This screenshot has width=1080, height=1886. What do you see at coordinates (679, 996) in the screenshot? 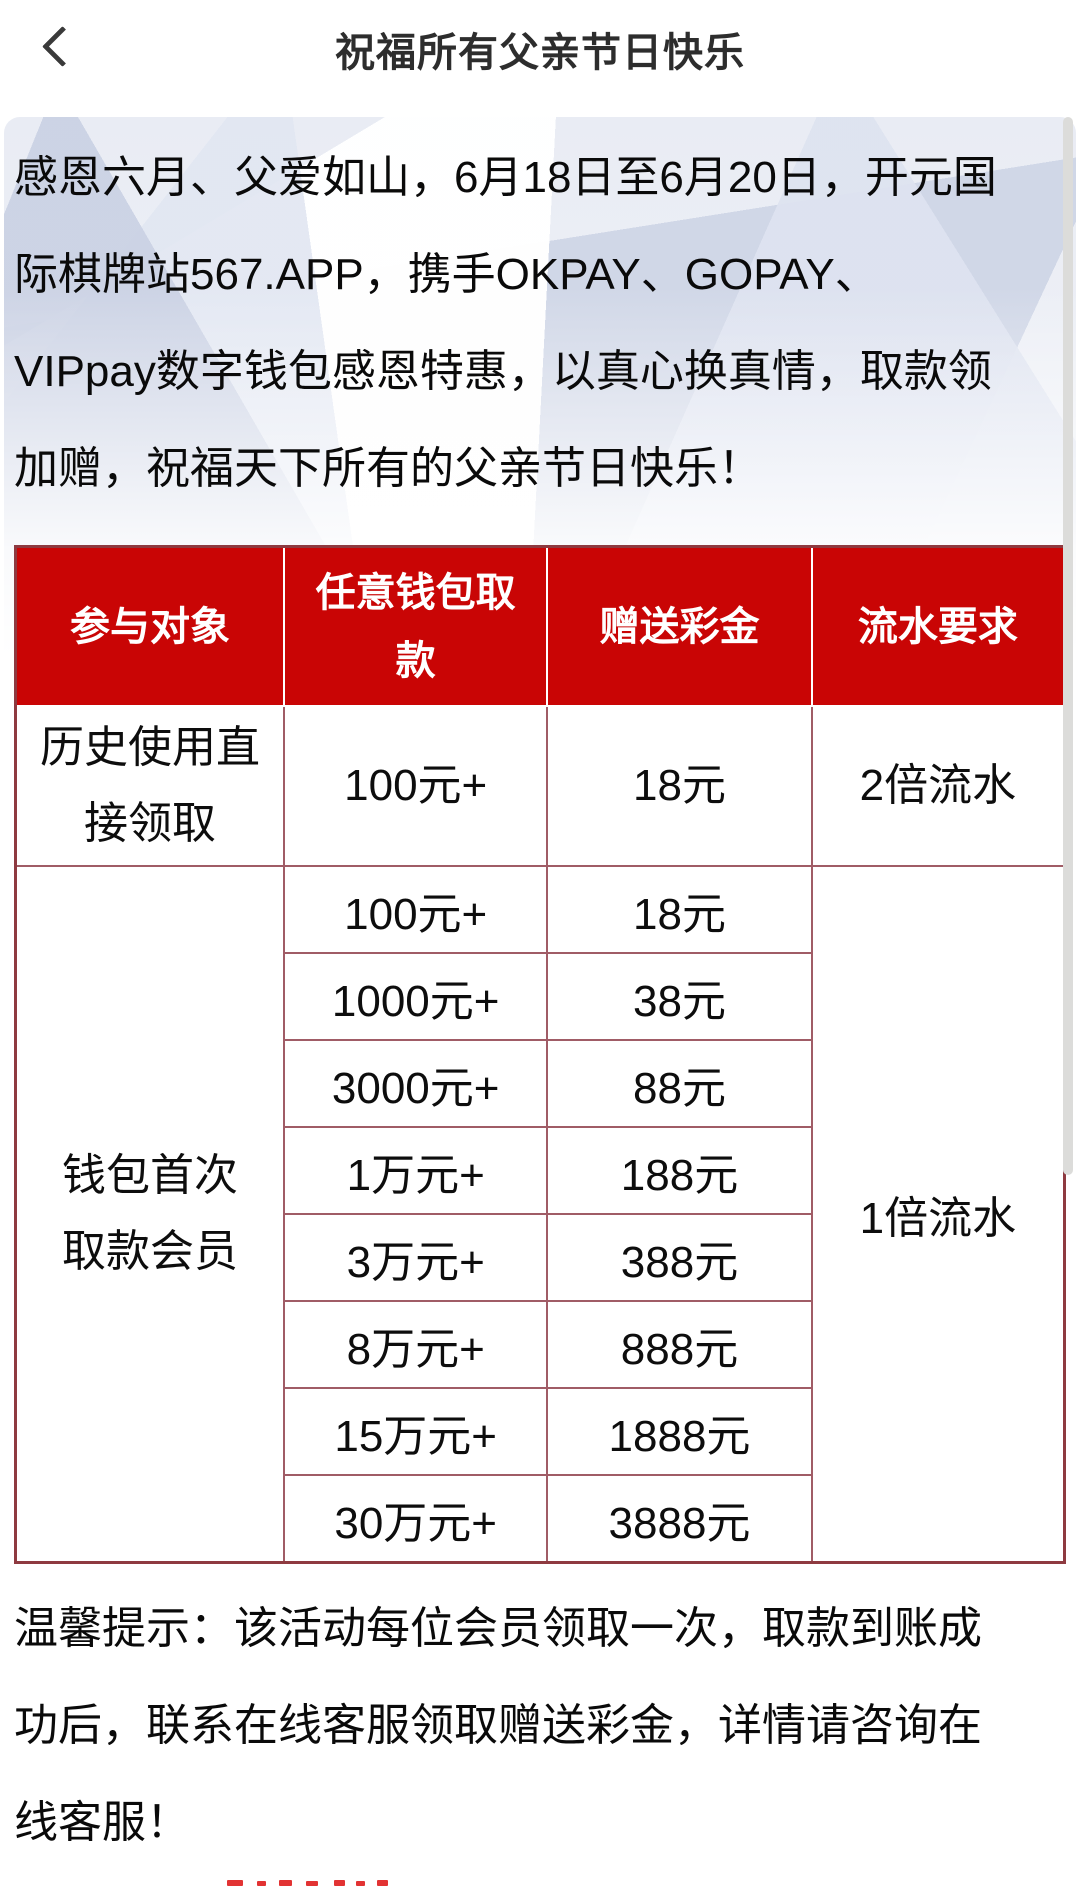
I see `cell-tier-bonus: 38元` at bounding box center [679, 996].